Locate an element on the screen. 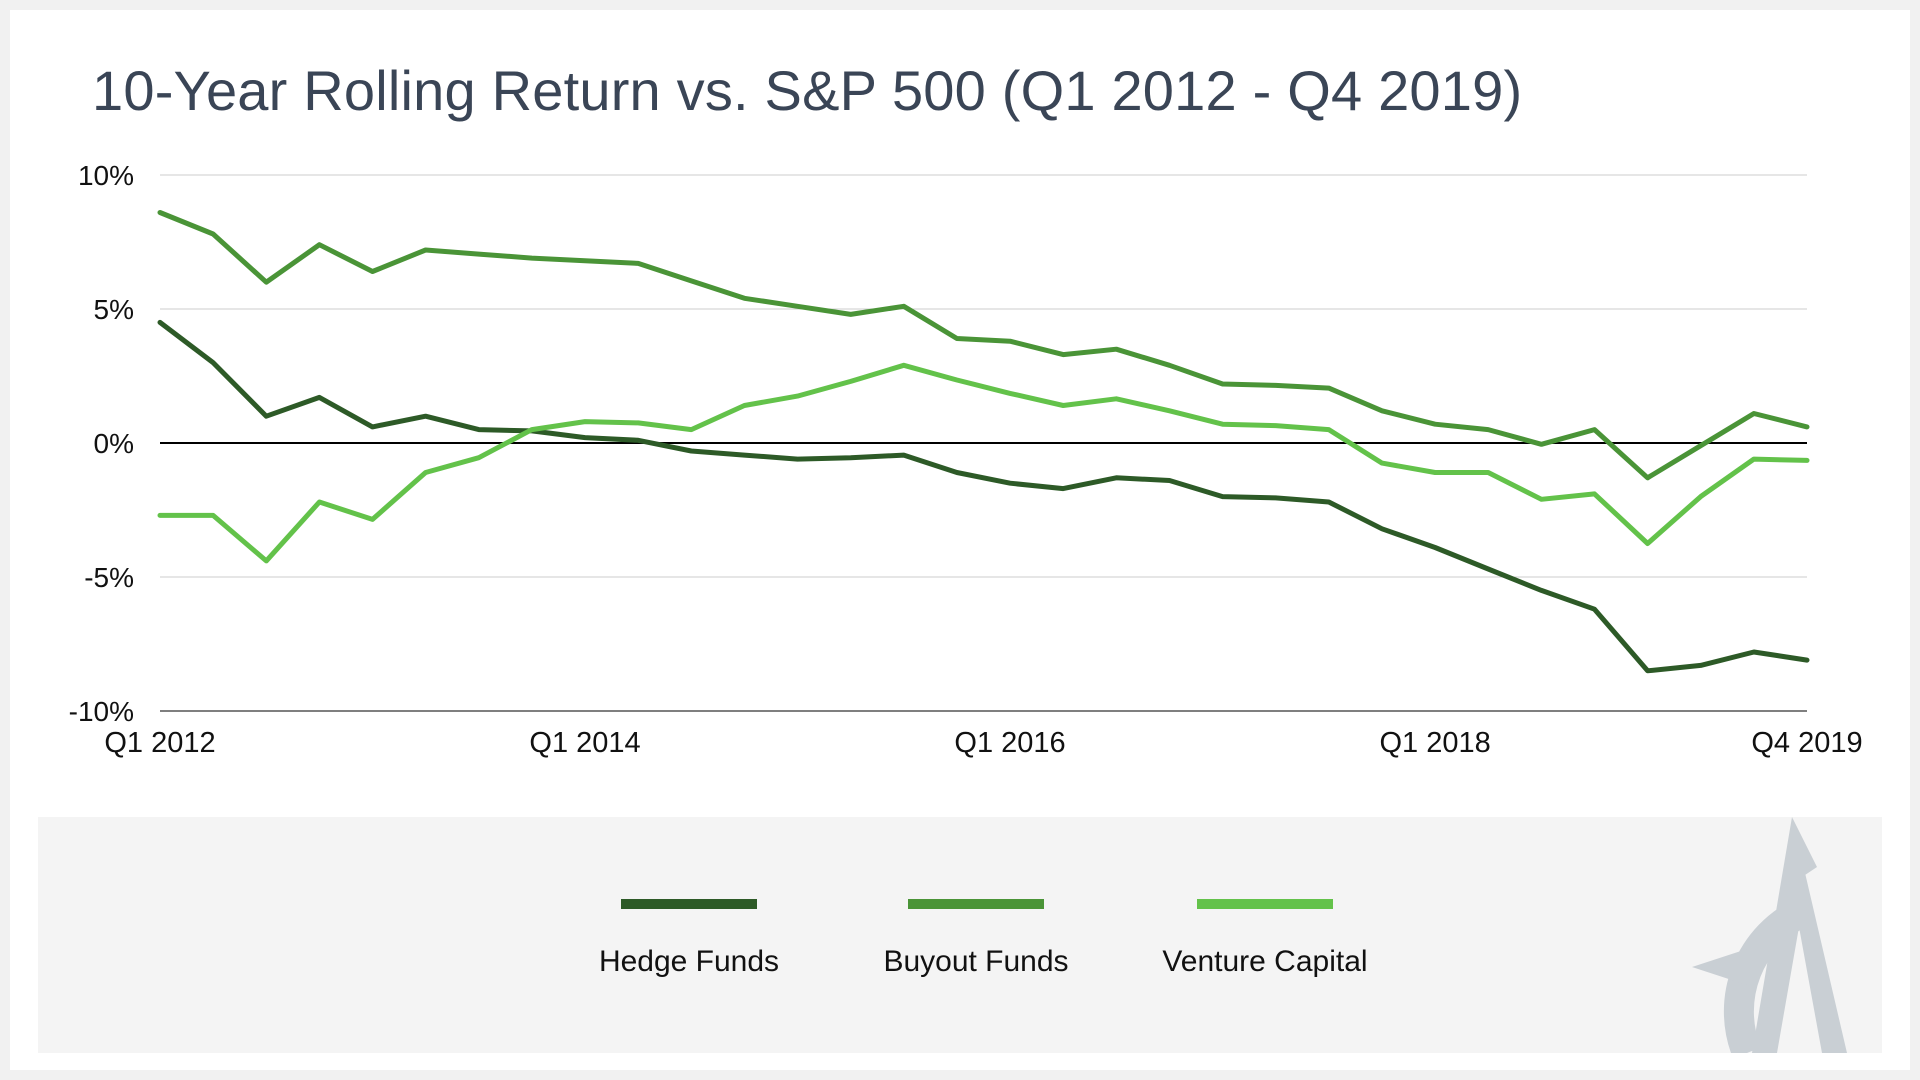 Image resolution: width=1920 pixels, height=1080 pixels. y-tick-label: 5% is located at coordinates (114, 309).